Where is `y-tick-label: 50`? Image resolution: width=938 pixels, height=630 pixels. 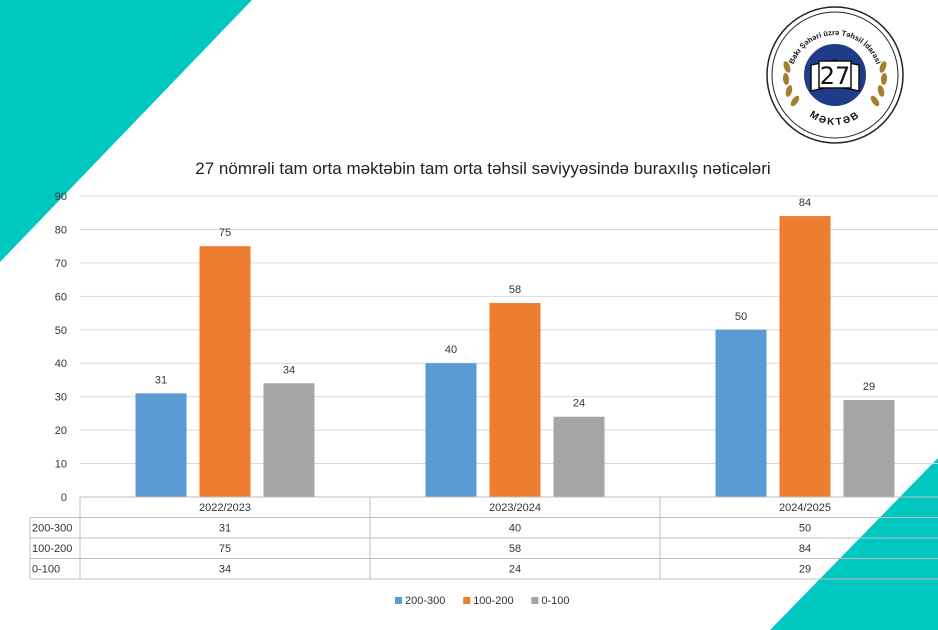 y-tick-label: 50 is located at coordinates (61, 331).